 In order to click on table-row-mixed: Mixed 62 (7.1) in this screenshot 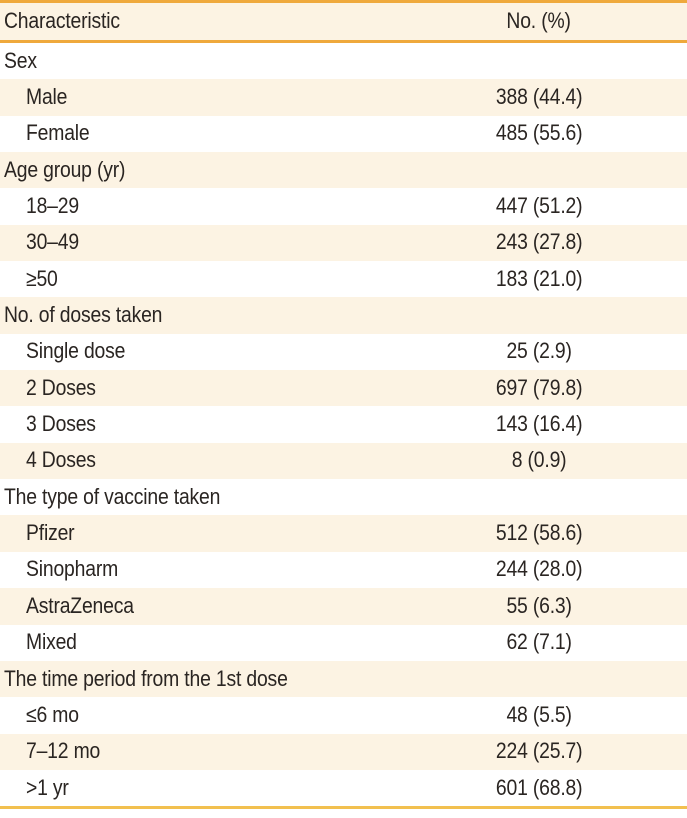, I will do `click(343, 642)`.